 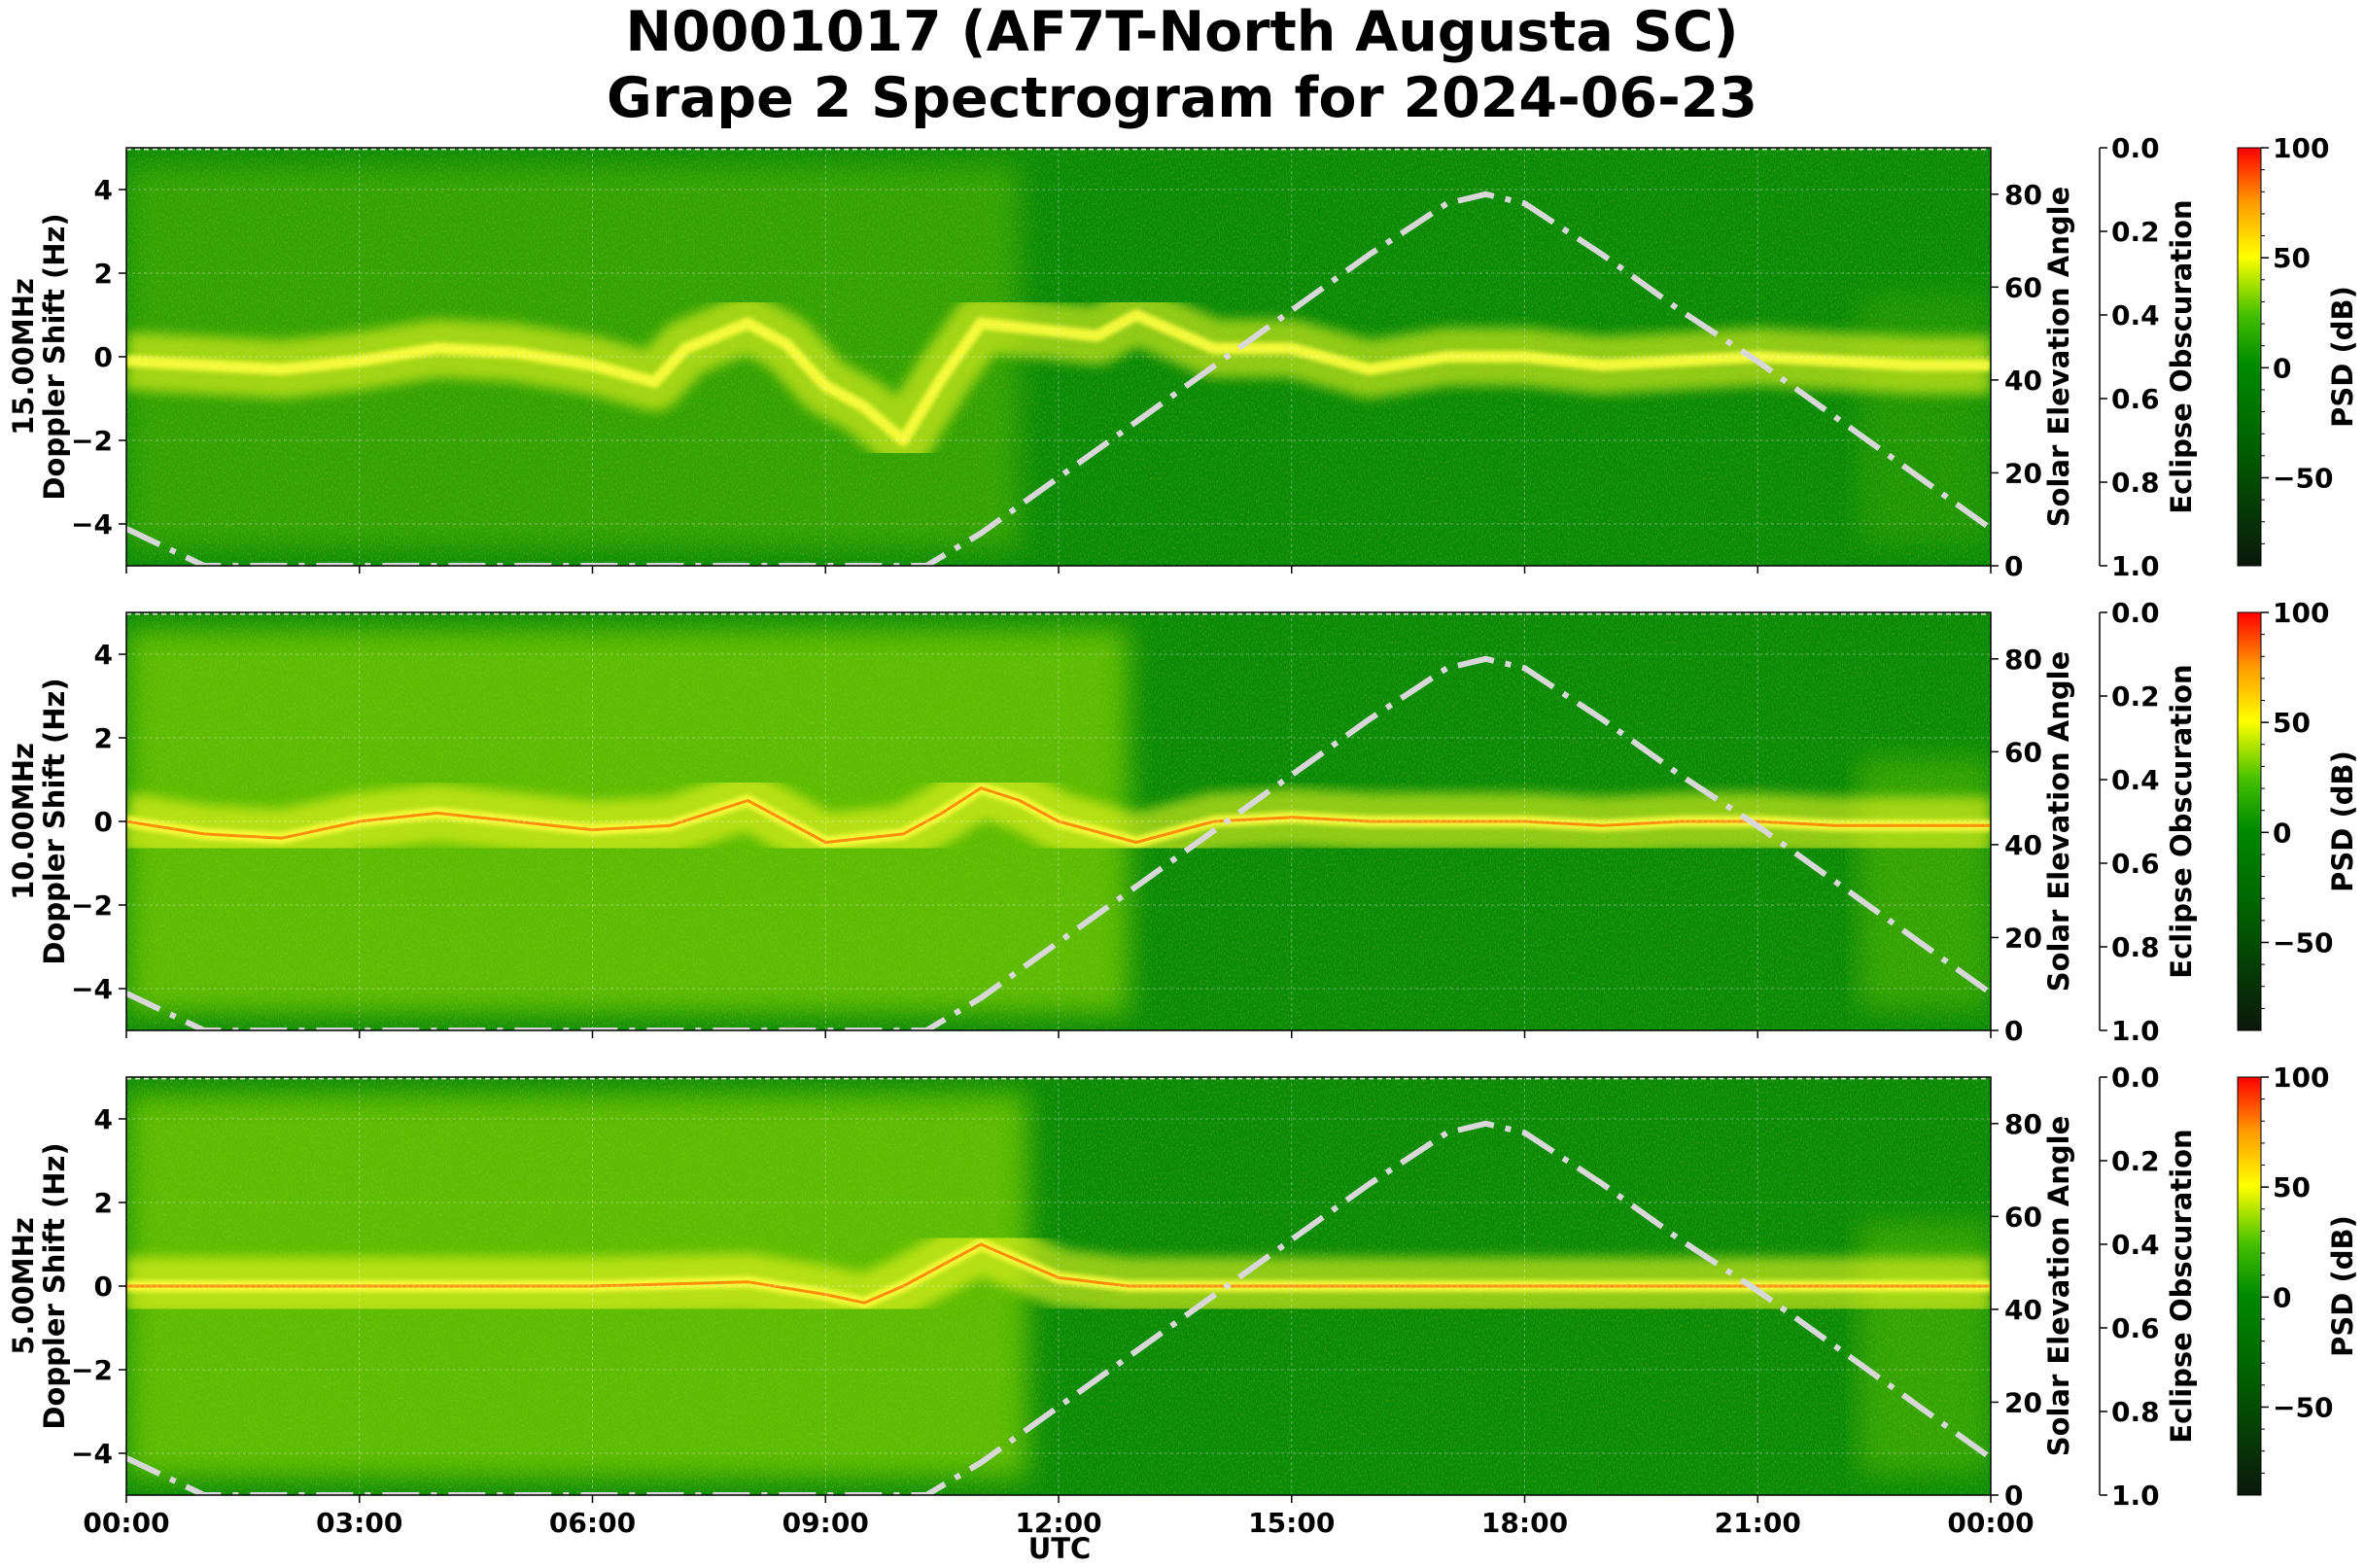 I want to click on x-tick-label: 15:00, so click(x=1292, y=1523).